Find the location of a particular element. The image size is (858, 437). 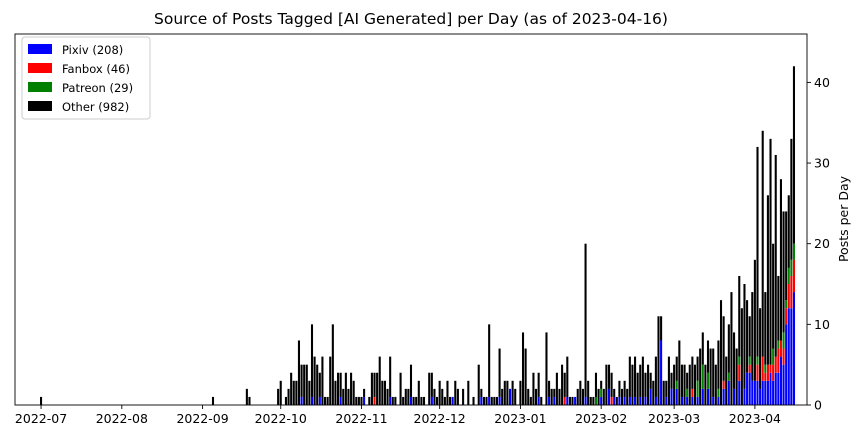

legend-label-fanbox: Fanbox (46) is located at coordinates (96, 69).